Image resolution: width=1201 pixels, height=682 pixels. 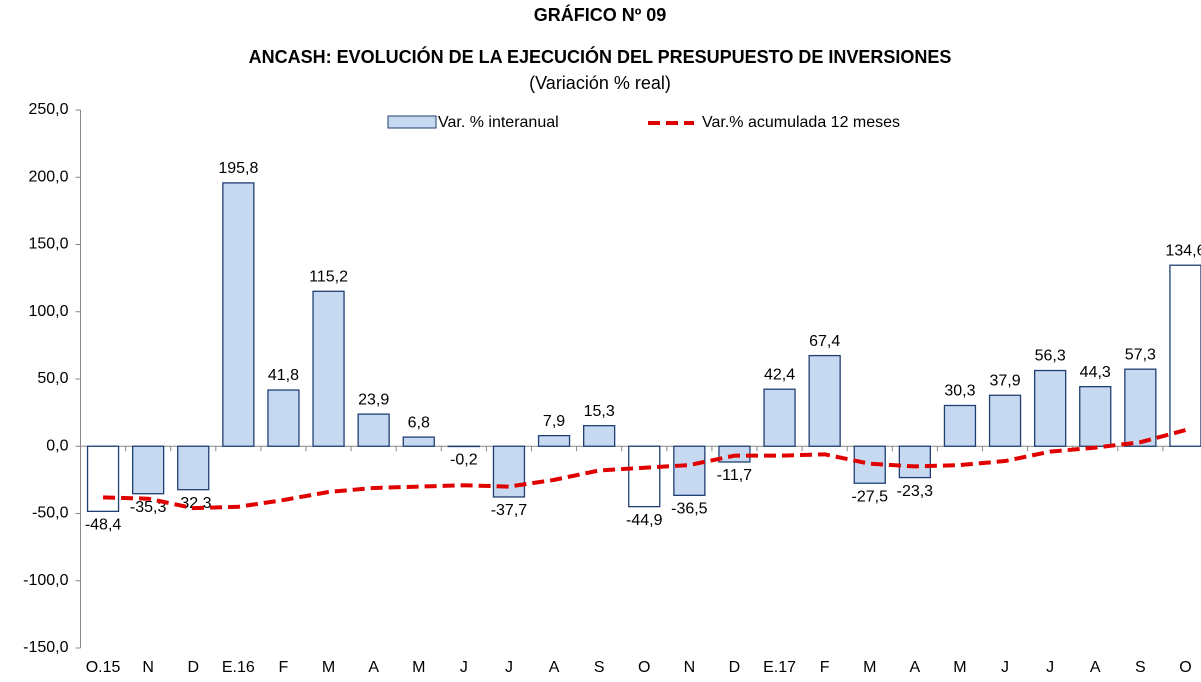 What do you see at coordinates (103, 525) in the screenshot?
I see `data-label: -48,4` at bounding box center [103, 525].